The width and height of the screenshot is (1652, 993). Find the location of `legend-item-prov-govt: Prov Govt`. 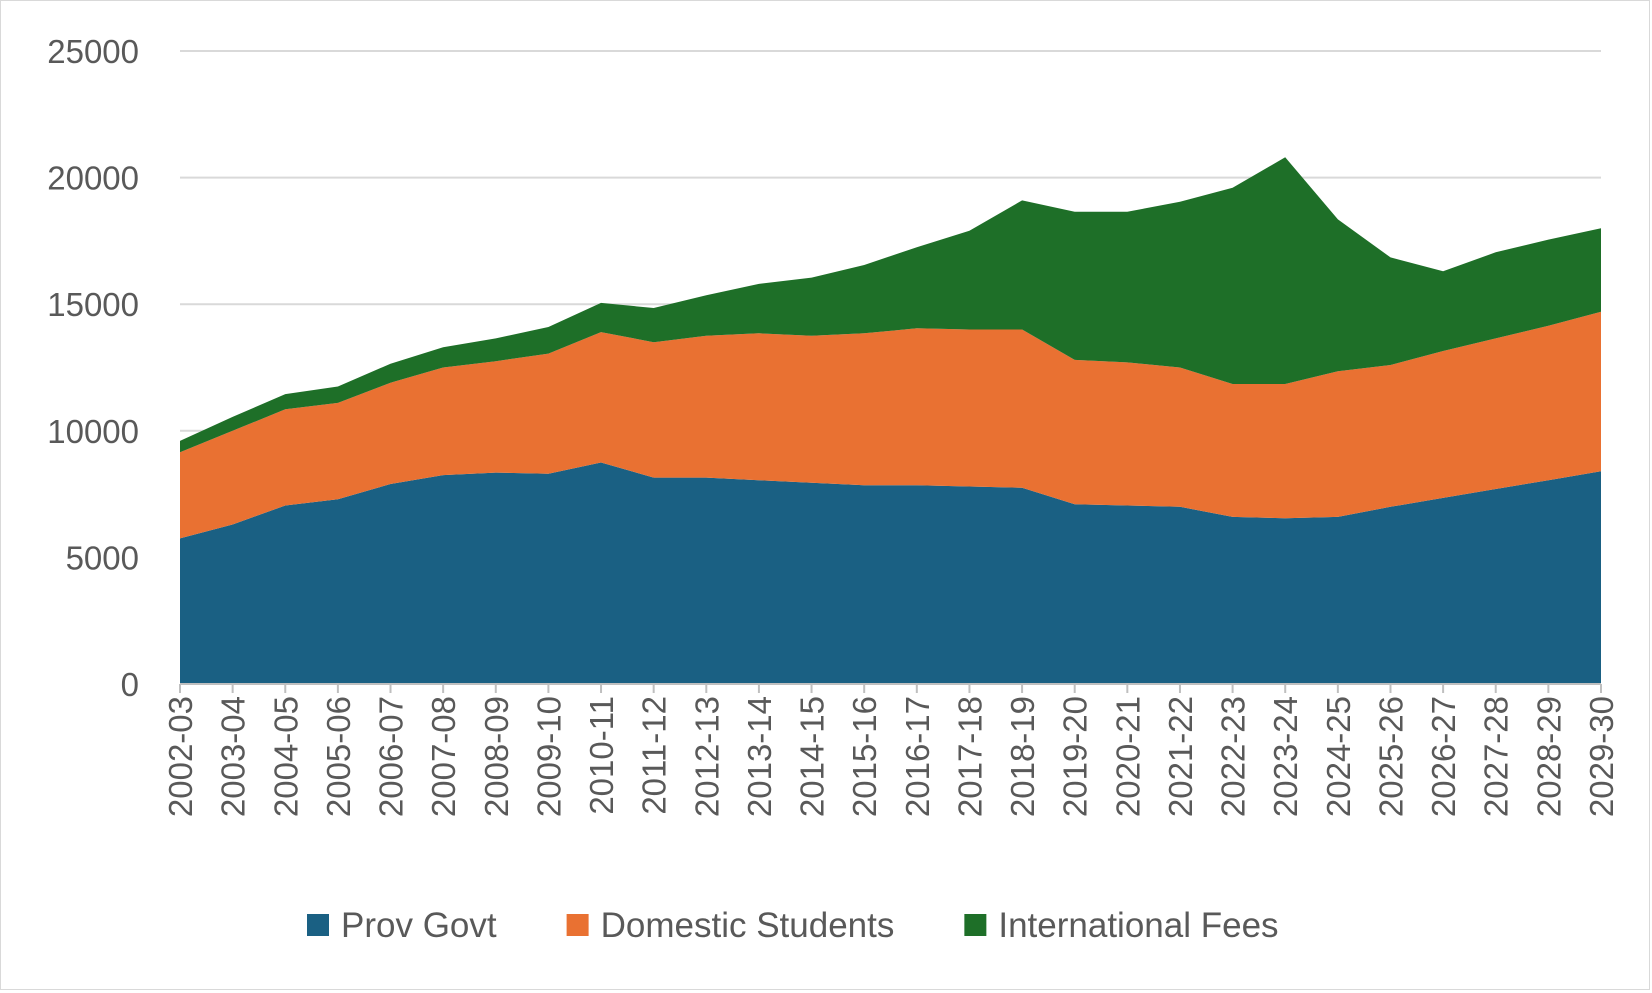

legend-item-prov-govt: Prov Govt is located at coordinates (402, 925).